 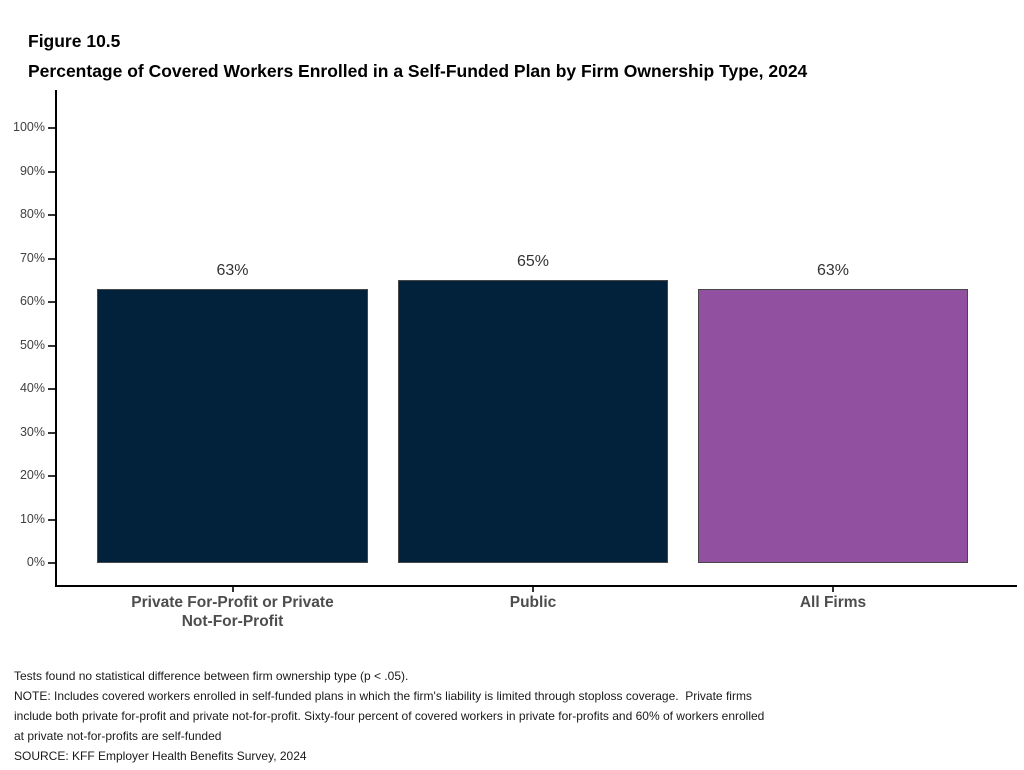 I want to click on x-category-label-line: Private For-Profit or Private, so click(x=232, y=602).